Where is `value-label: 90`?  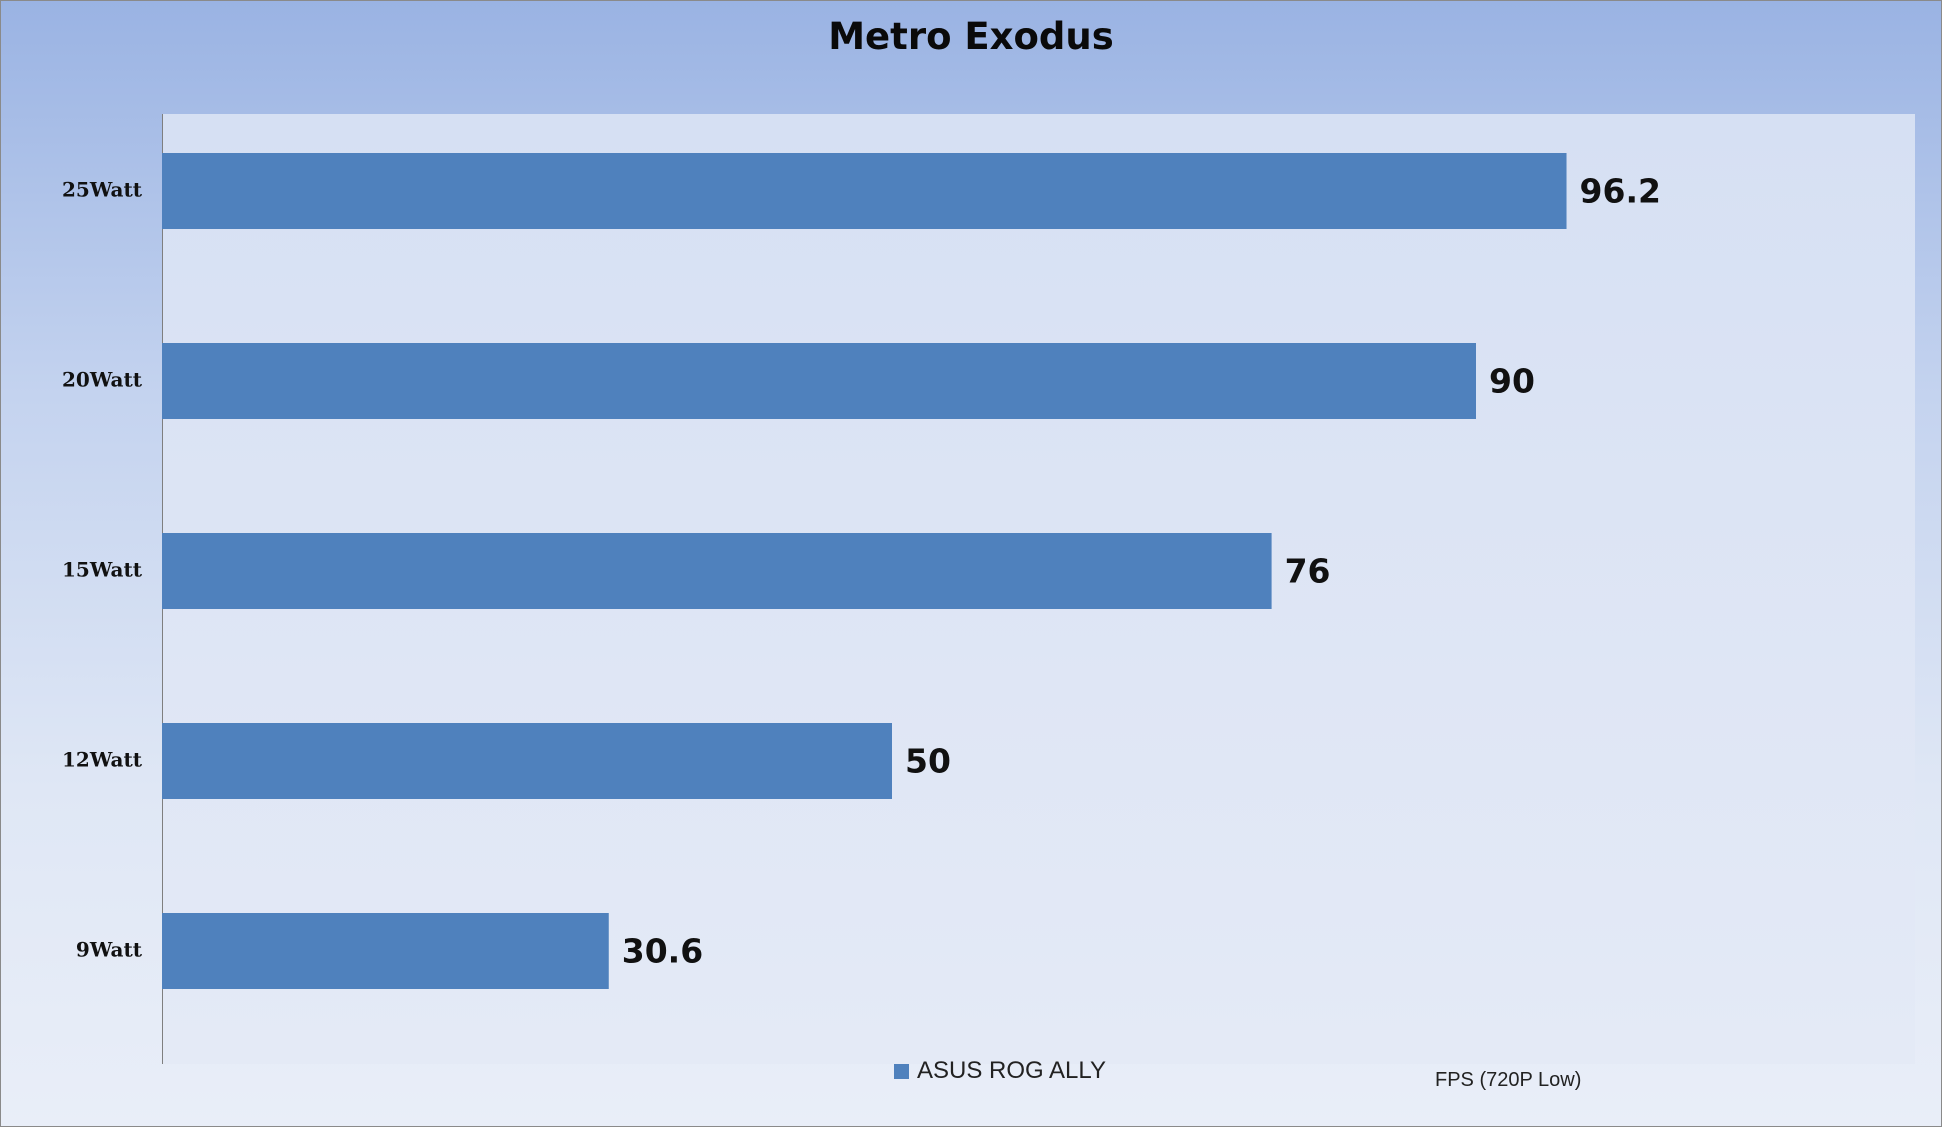
value-label: 90 is located at coordinates (1512, 381).